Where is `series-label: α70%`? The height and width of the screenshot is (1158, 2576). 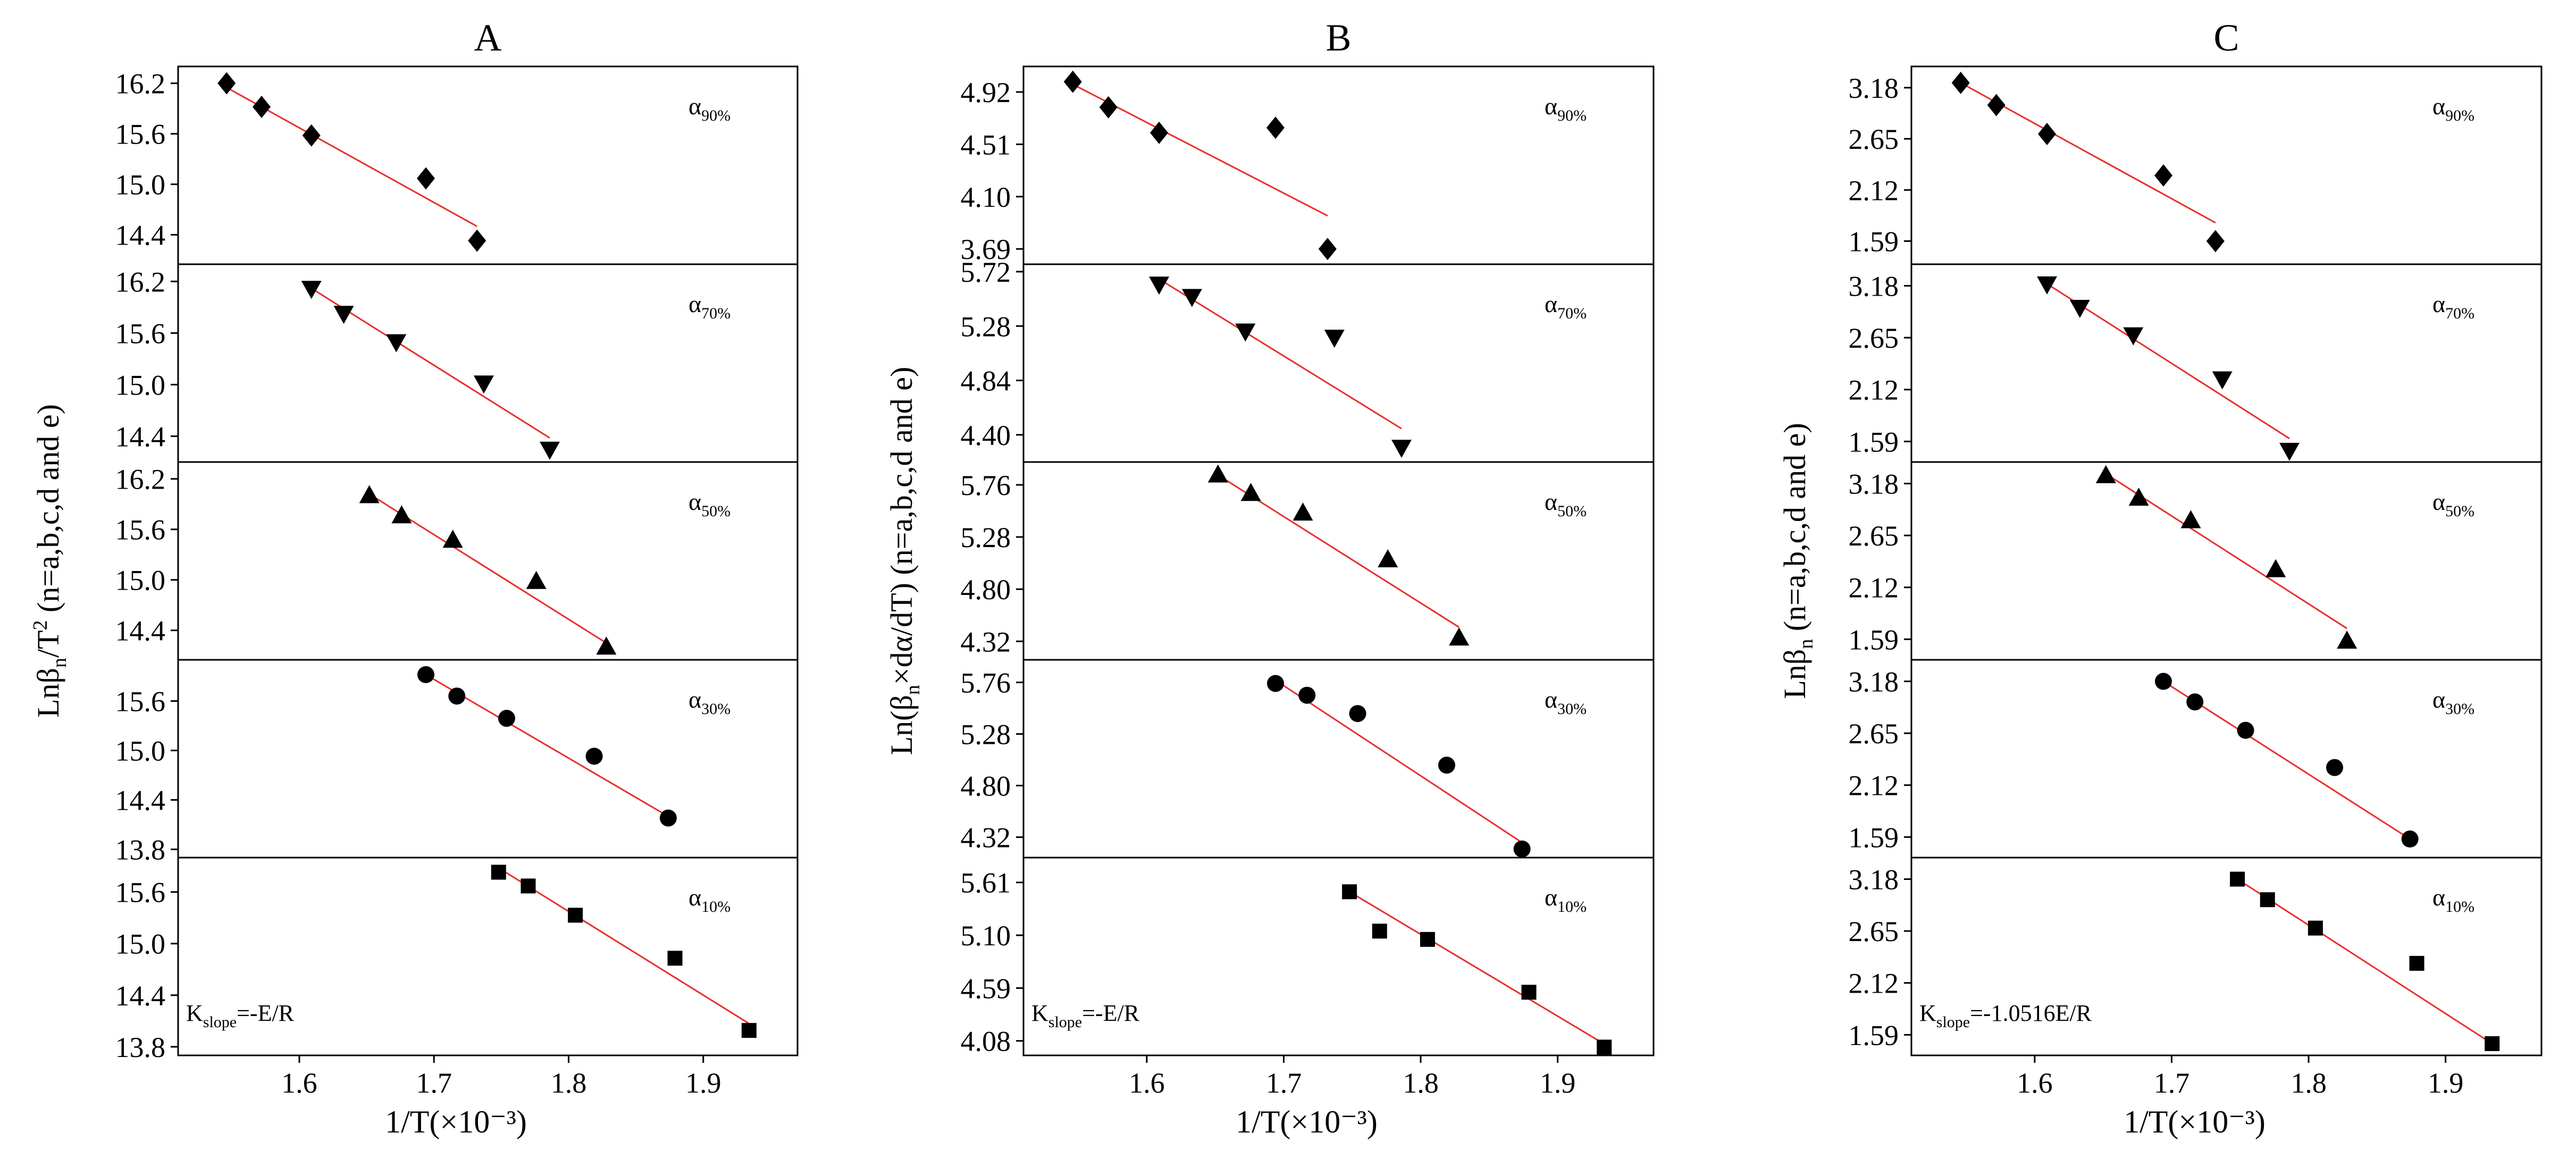
series-label: α70% is located at coordinates (710, 306).